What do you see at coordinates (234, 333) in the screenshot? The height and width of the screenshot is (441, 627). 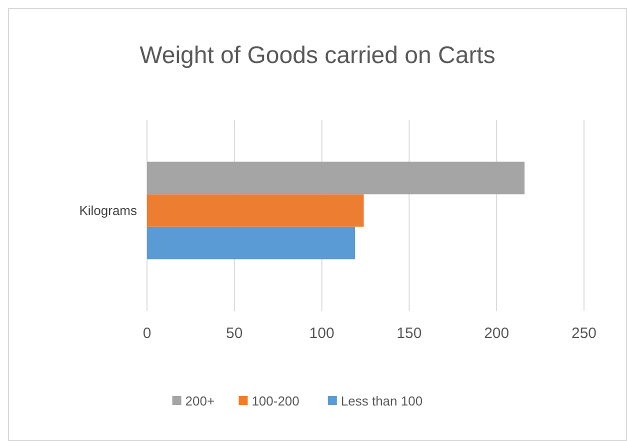 I see `x-tick-label: 50` at bounding box center [234, 333].